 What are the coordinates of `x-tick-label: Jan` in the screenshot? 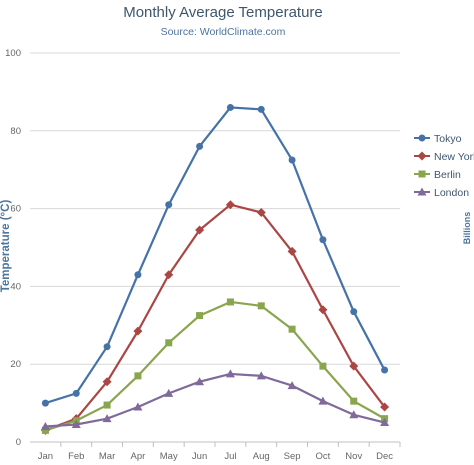 It's located at (45, 456).